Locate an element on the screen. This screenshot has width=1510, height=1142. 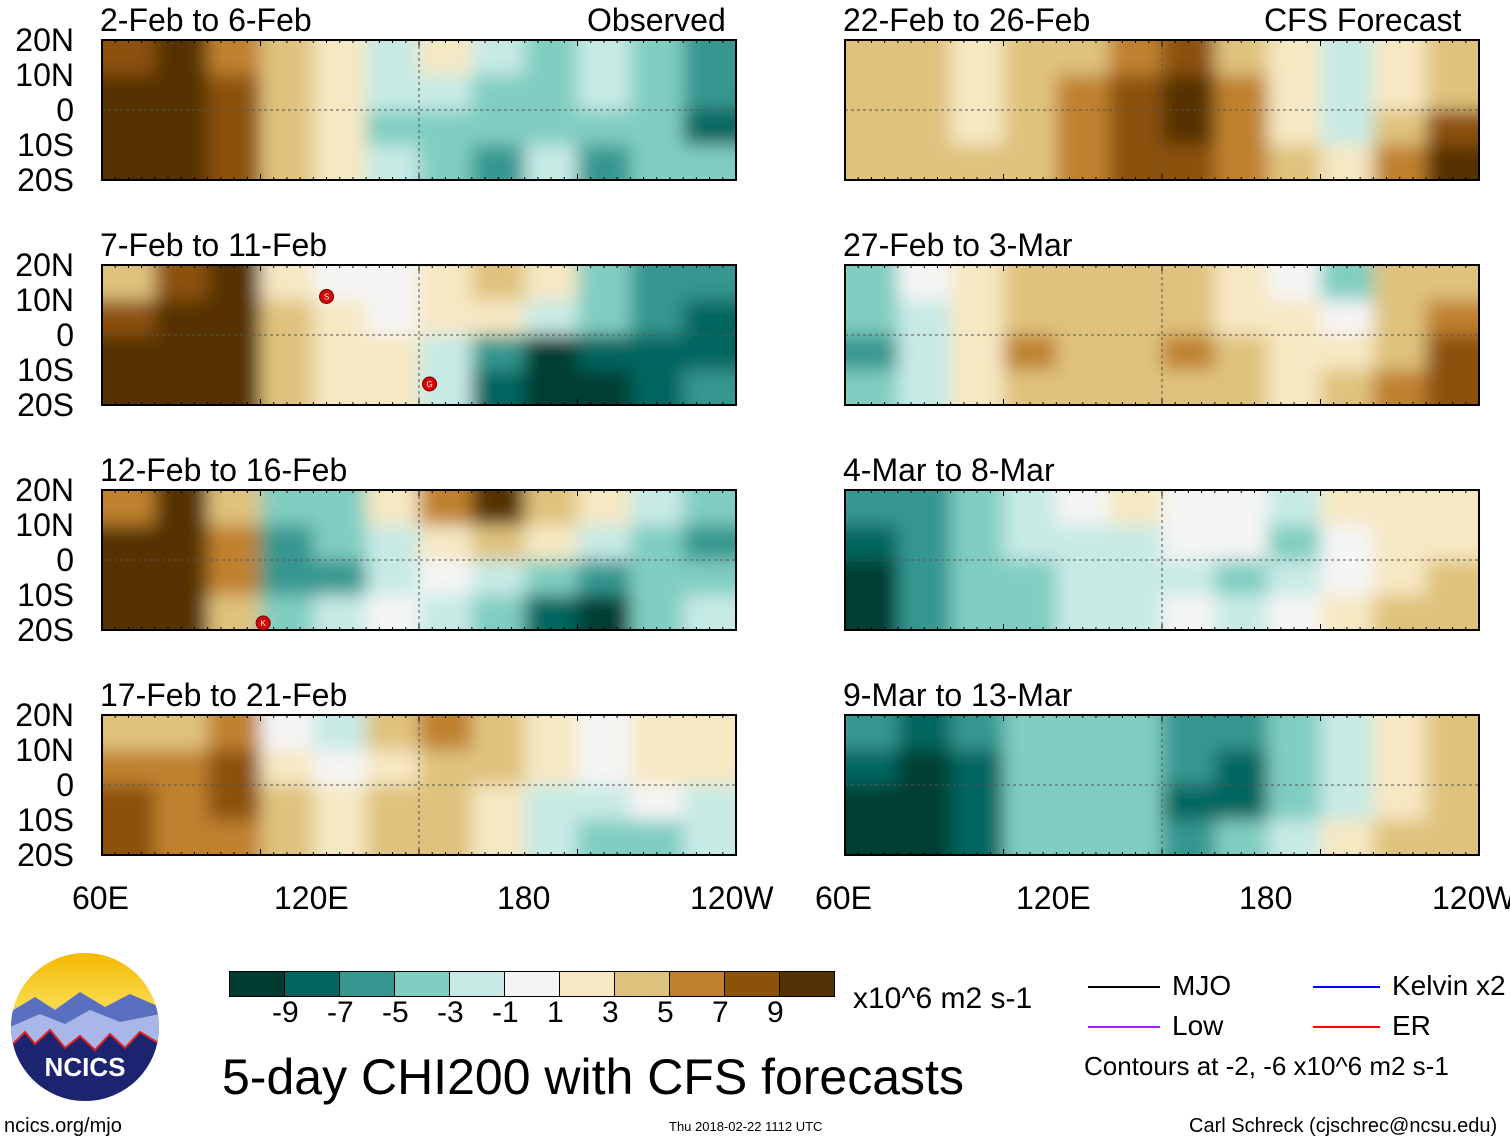
legend-line-er is located at coordinates (1346, 1027).